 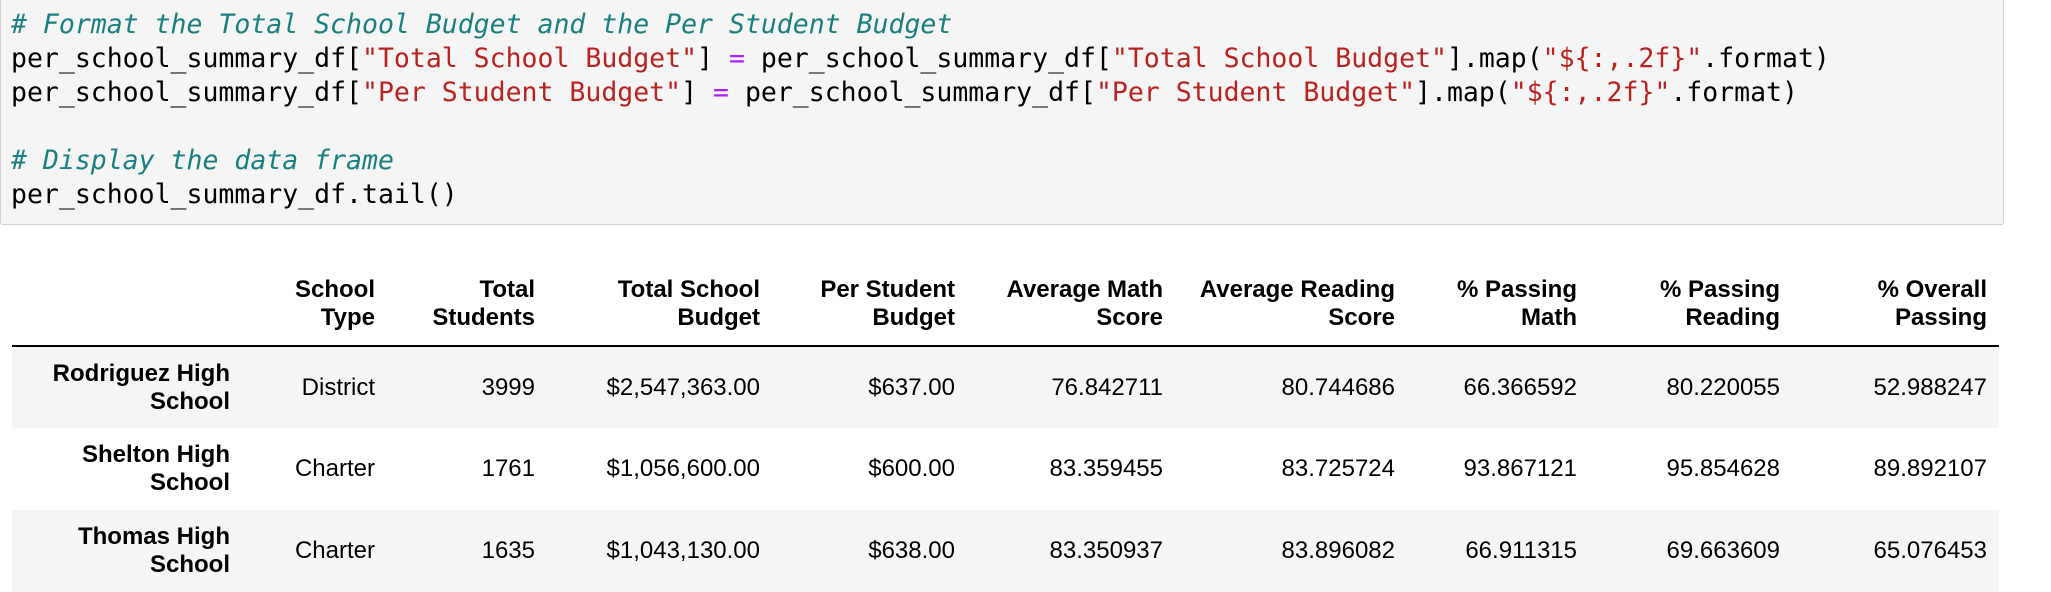 I want to click on header-passing-math: % Passing Math, so click(x=1498, y=307).